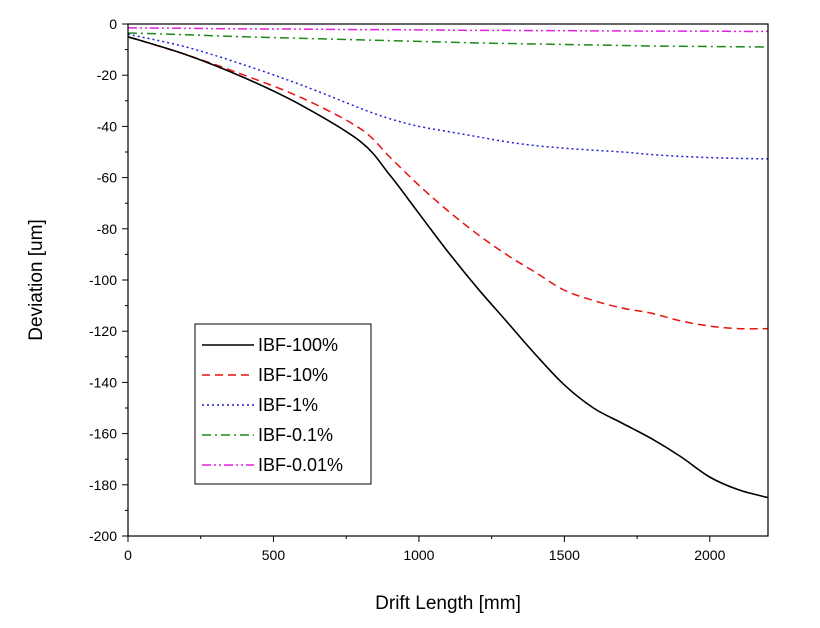 Image resolution: width=820 pixels, height=628 pixels. What do you see at coordinates (103, 331) in the screenshot?
I see `y-tick-label: -120` at bounding box center [103, 331].